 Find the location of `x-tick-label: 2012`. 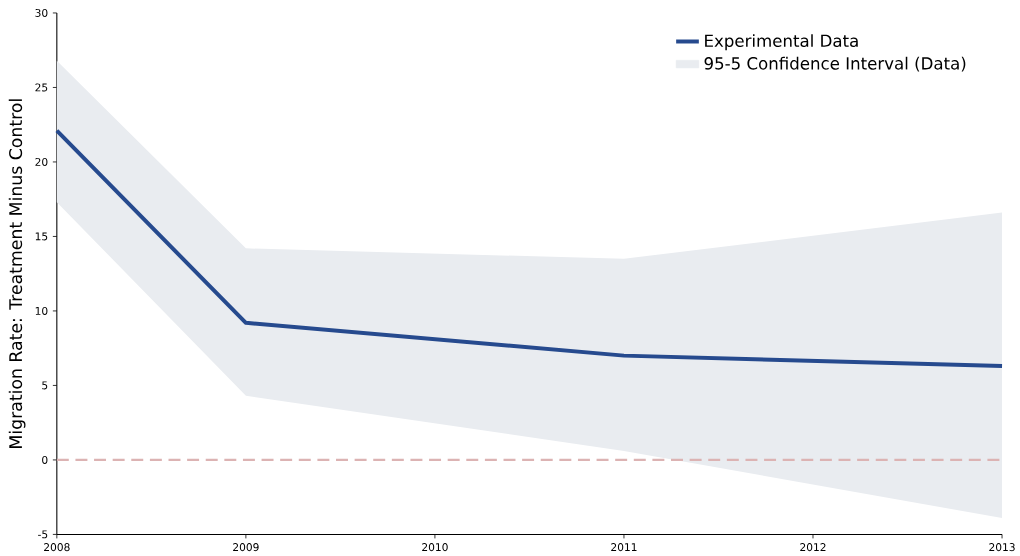

x-tick-label: 2012 is located at coordinates (813, 547).